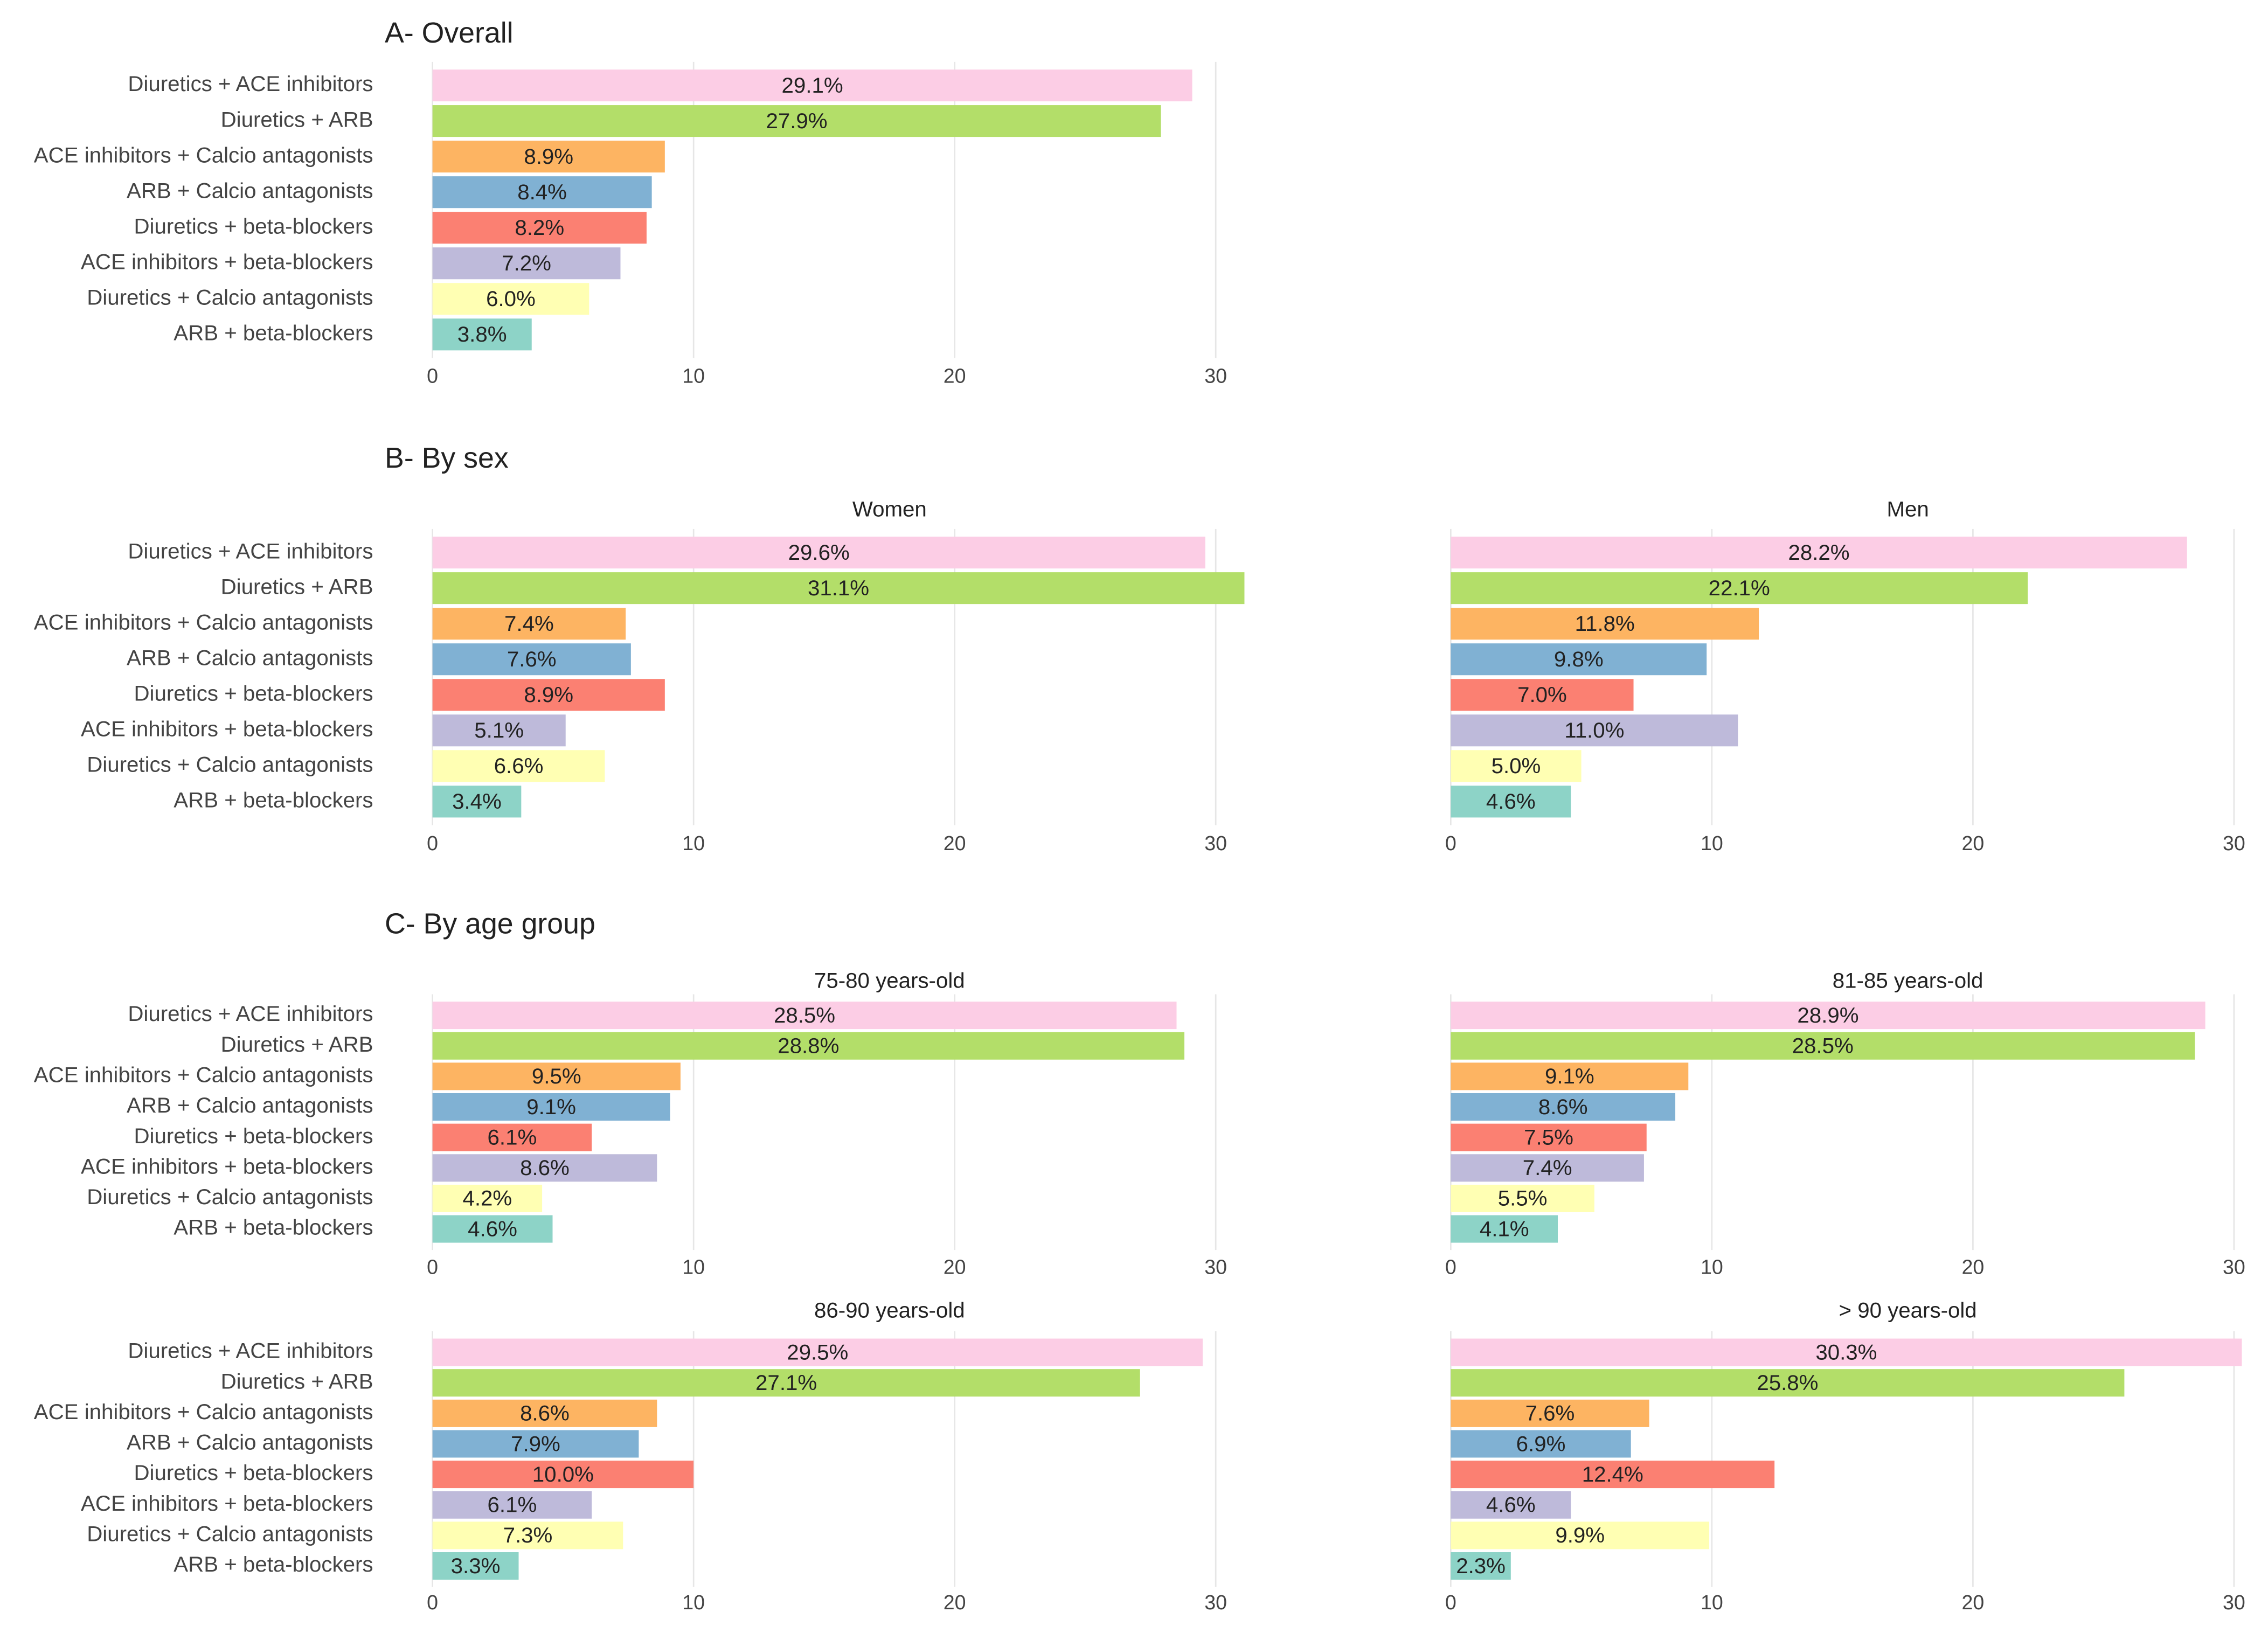  I want to click on value-label: 4.1%, so click(1505, 1229).